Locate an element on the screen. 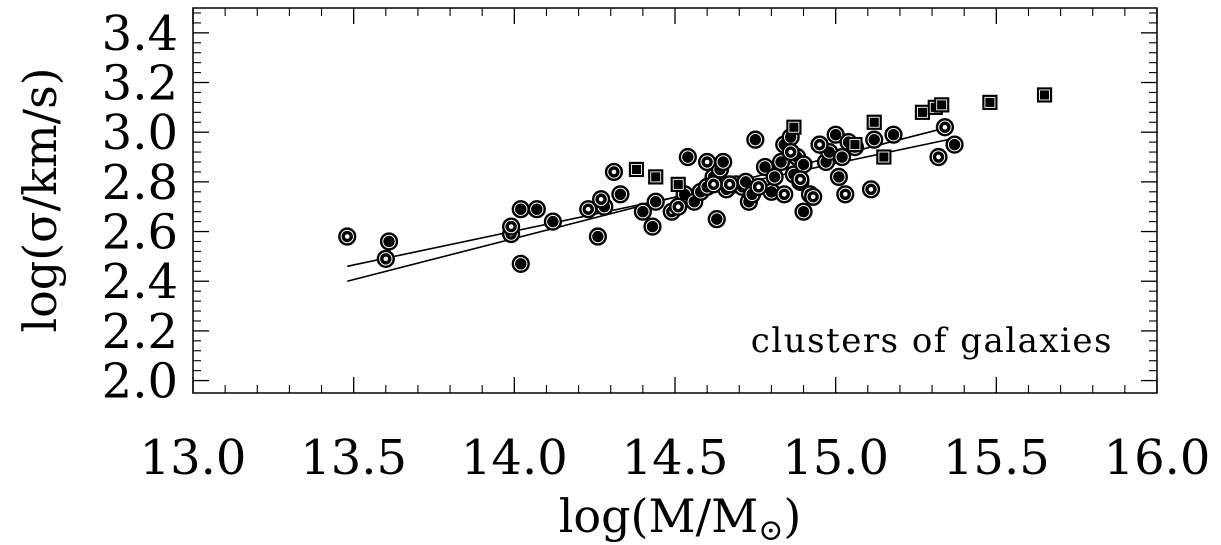  annotation-label: clusters of galaxies is located at coordinates (932, 341).